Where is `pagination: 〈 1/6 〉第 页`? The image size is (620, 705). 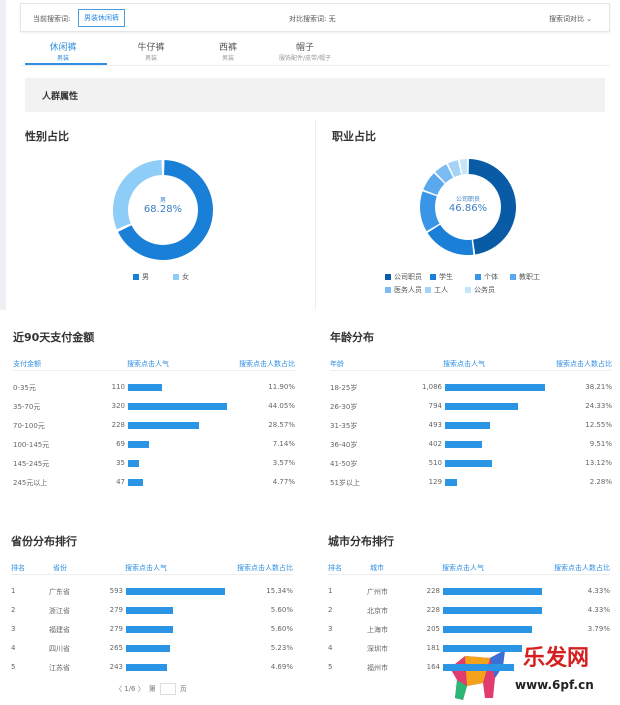
pagination: 〈 1/6 〉第 页 is located at coordinates (151, 689).